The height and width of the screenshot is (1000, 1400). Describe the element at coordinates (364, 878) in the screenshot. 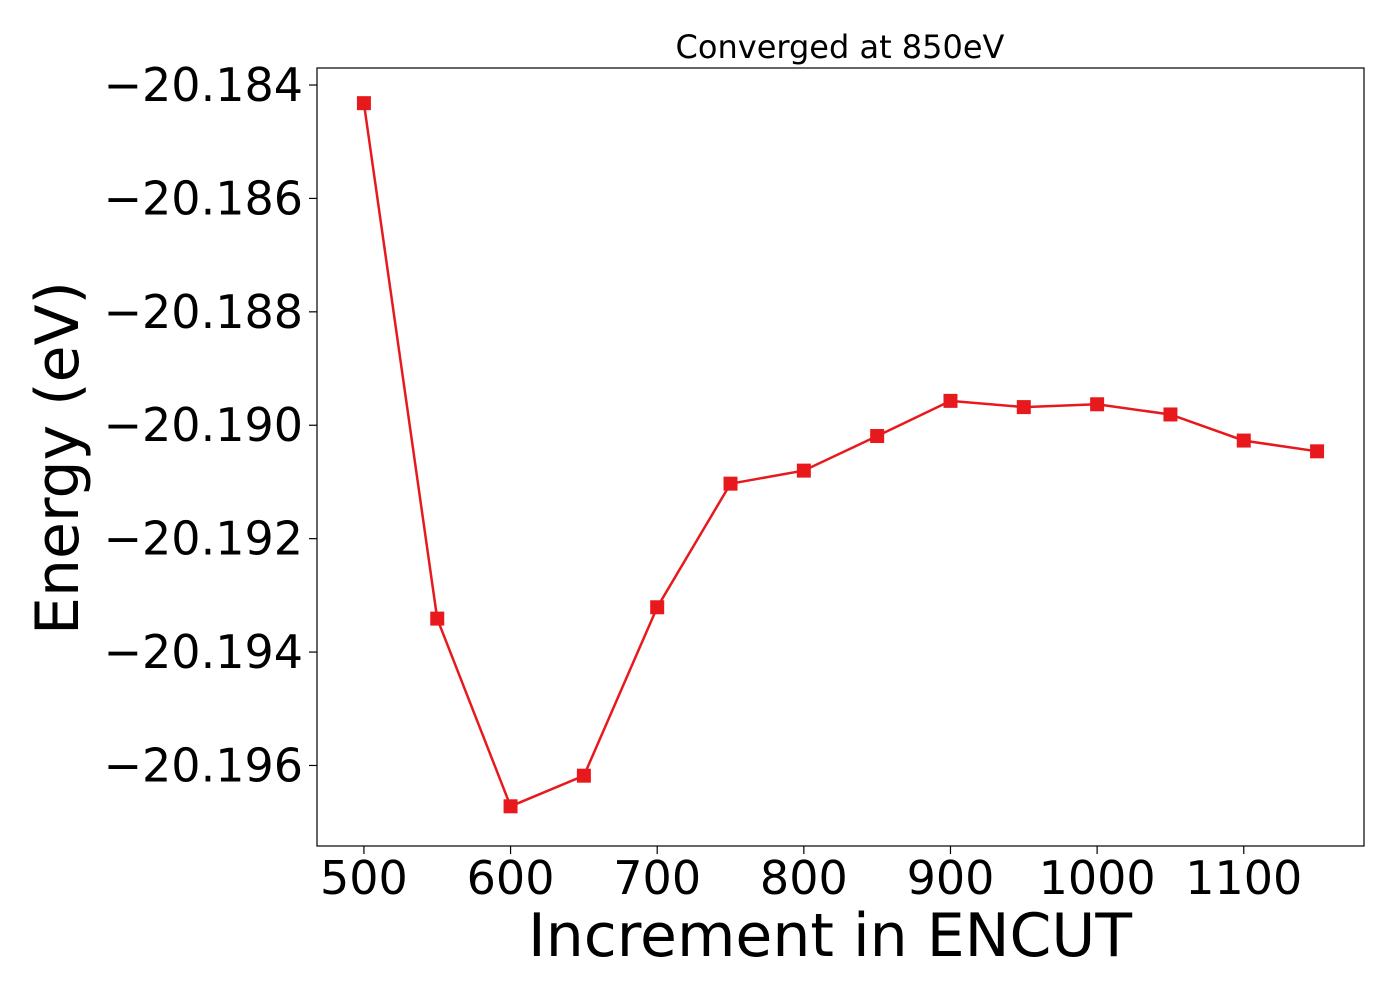

I see `x-tick-label: 500` at that location.